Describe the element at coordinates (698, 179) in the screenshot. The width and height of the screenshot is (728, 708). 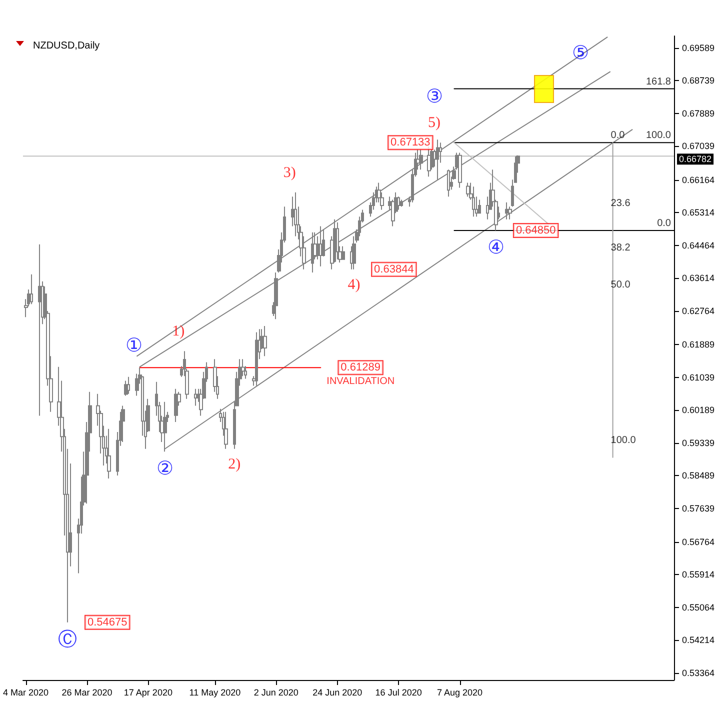
I see `y-tick-label: 0.66164` at that location.